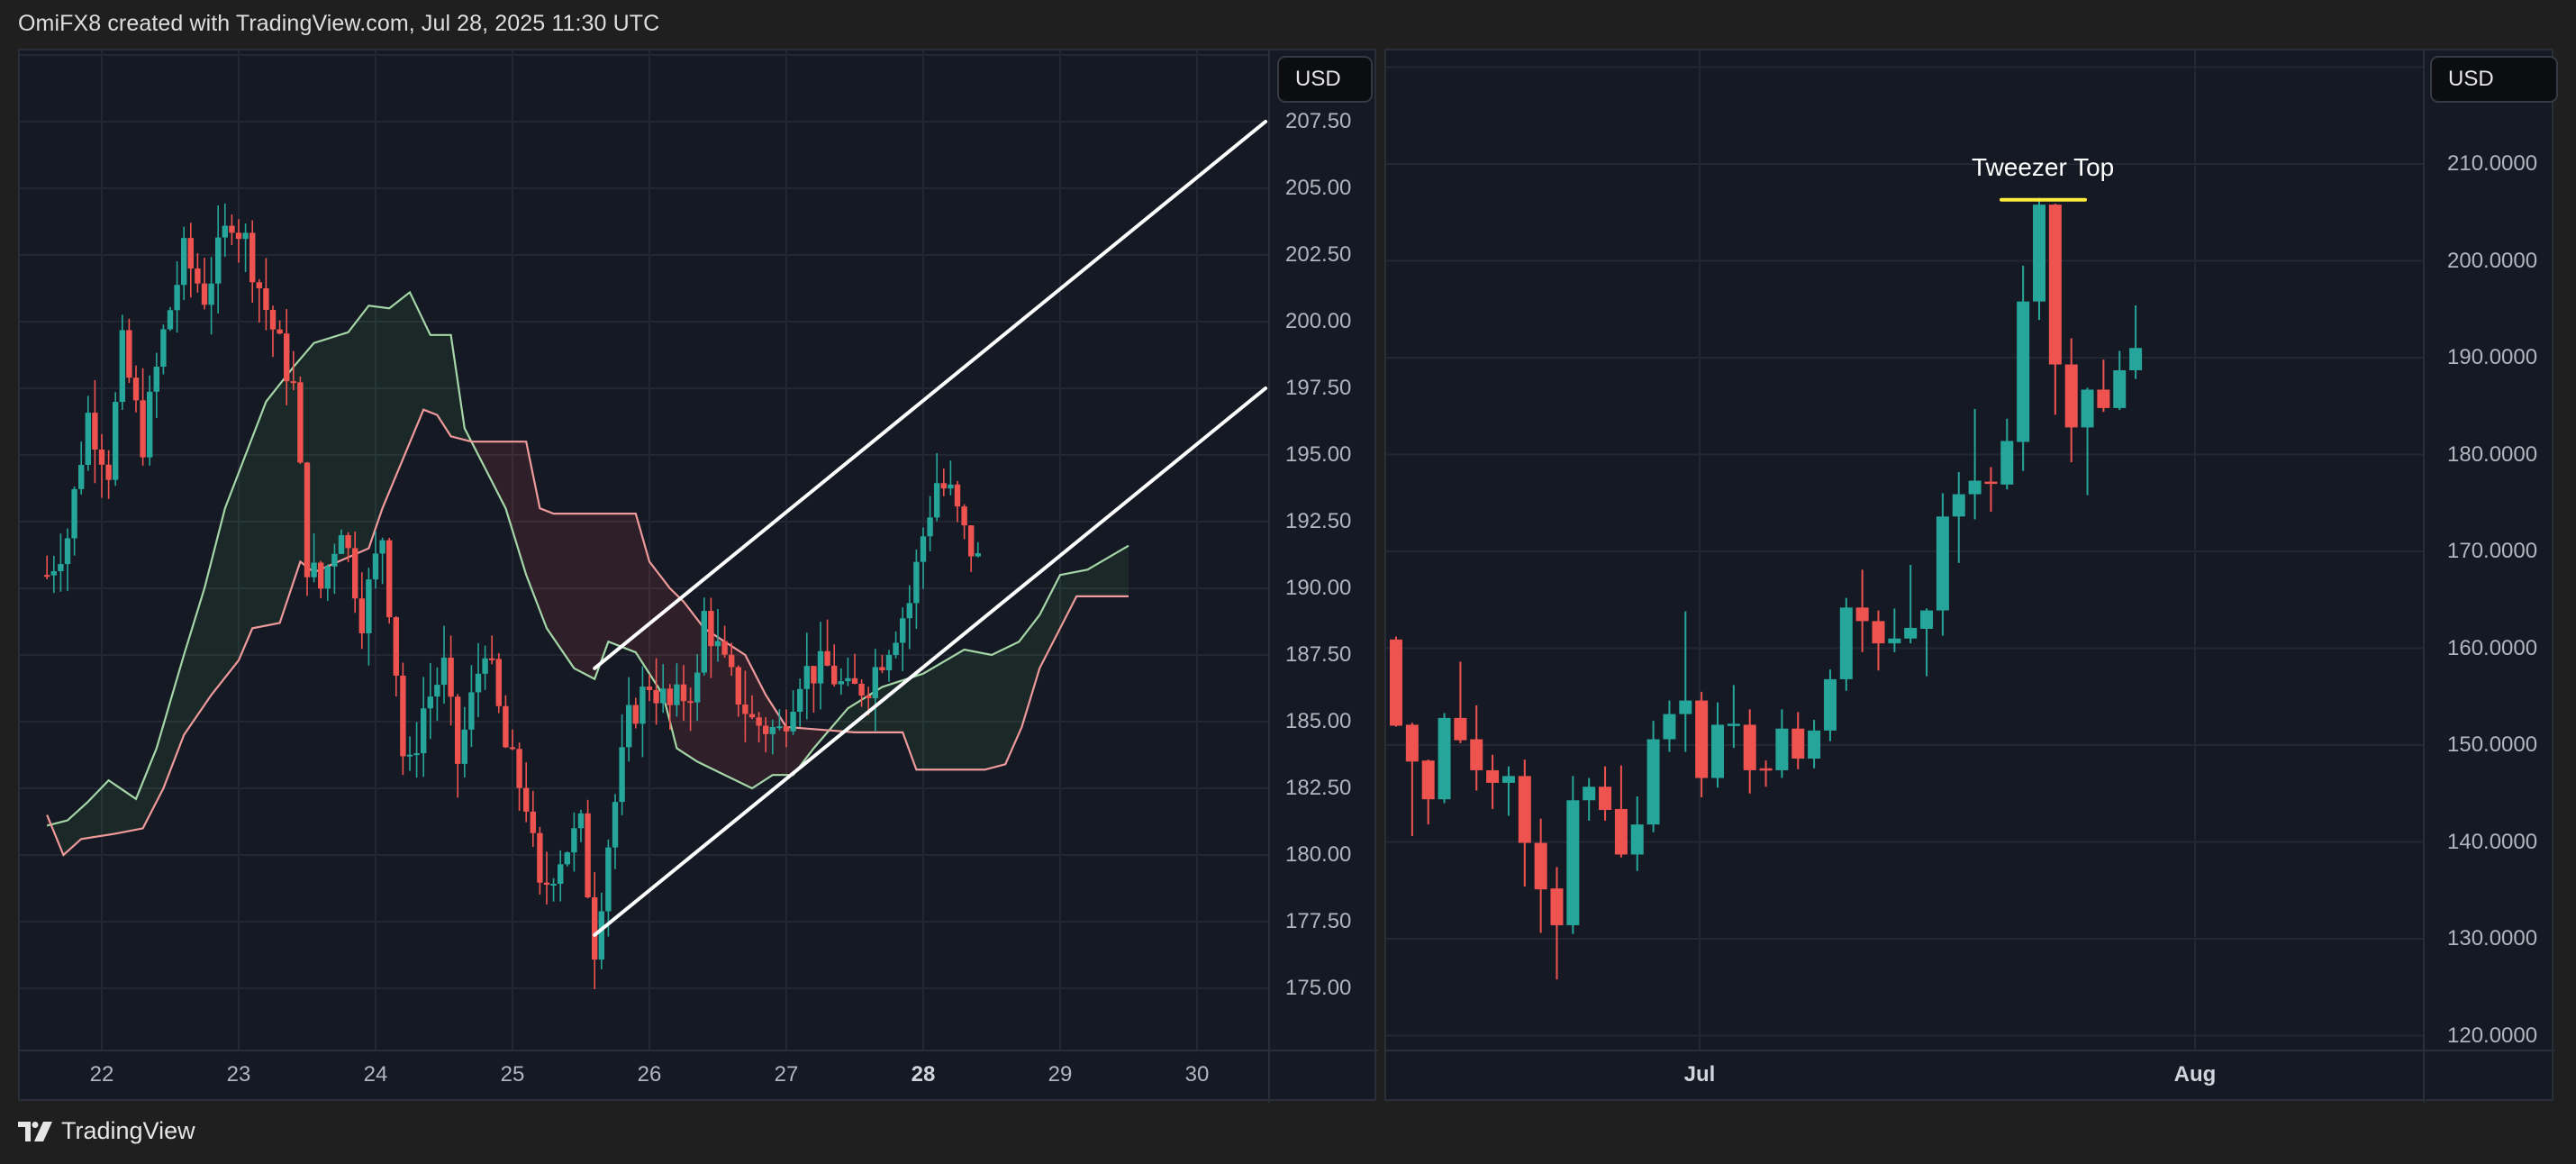 This screenshot has height=1164, width=2576. Describe the element at coordinates (1318, 588) in the screenshot. I see `price-tick-label: 190.00` at that location.